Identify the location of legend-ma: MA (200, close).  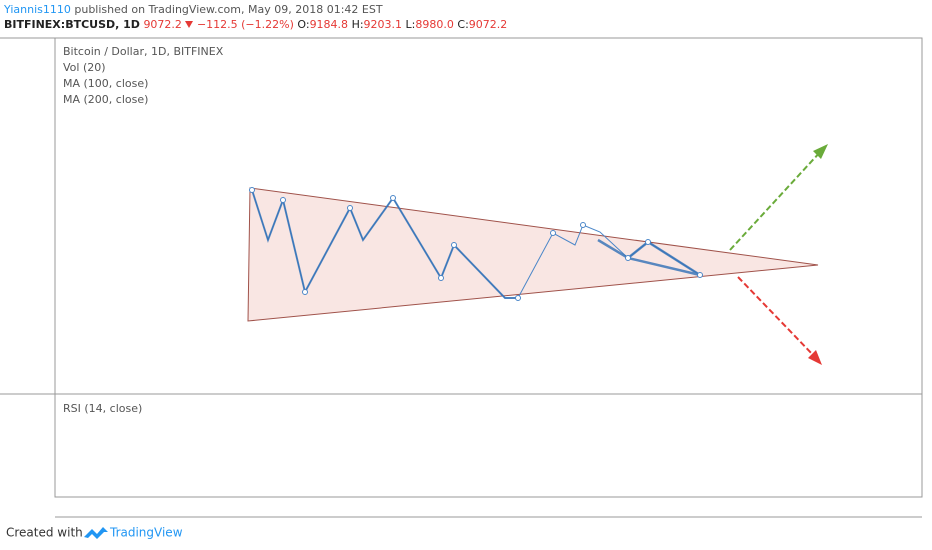
(105, 99).